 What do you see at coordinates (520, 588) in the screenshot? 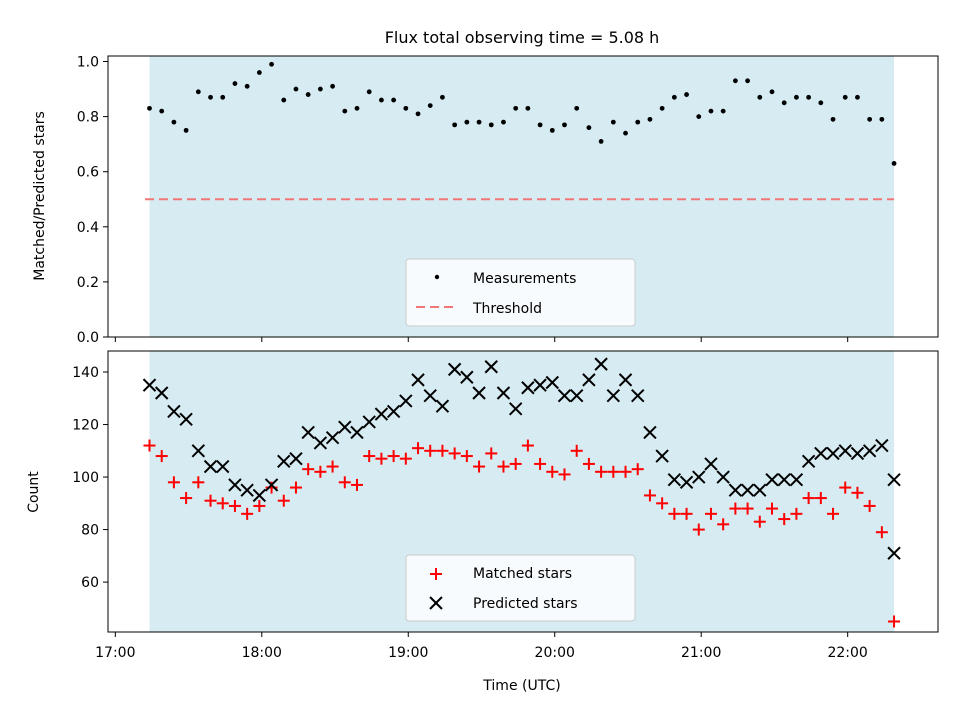
I see `bottom-legend: Matched stars Predicted stars` at bounding box center [520, 588].